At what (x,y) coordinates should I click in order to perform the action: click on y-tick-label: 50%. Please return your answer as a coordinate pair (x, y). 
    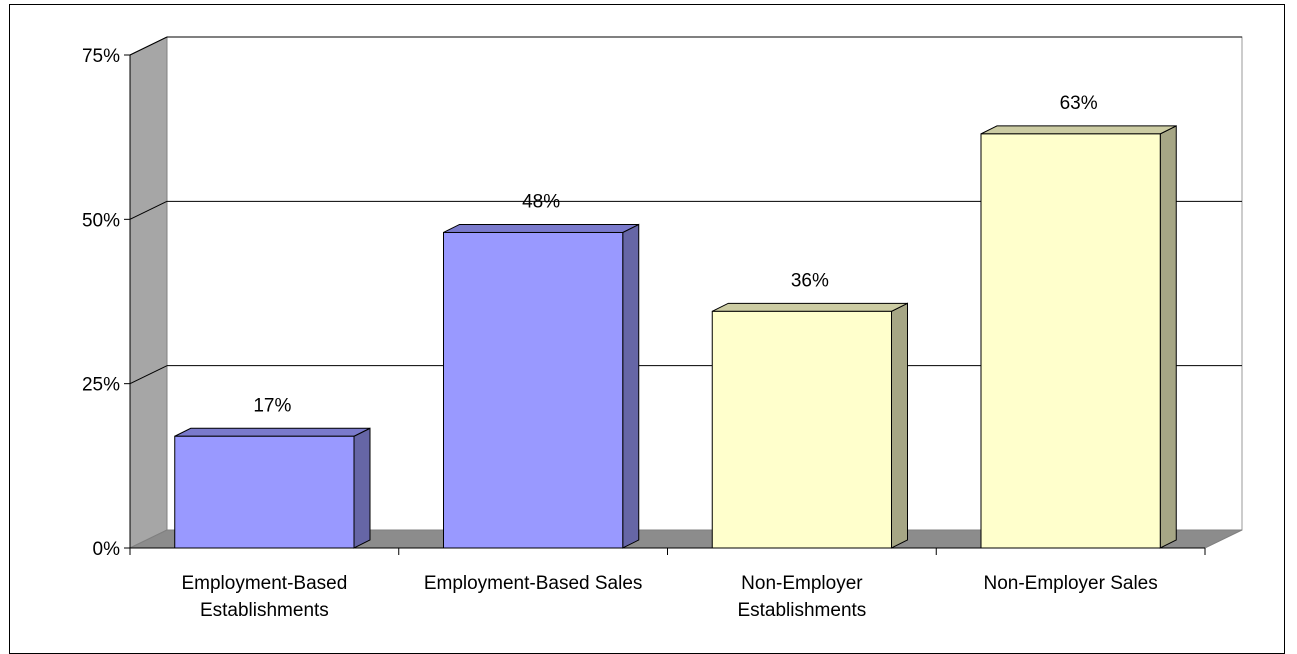
    Looking at the image, I should click on (101, 220).